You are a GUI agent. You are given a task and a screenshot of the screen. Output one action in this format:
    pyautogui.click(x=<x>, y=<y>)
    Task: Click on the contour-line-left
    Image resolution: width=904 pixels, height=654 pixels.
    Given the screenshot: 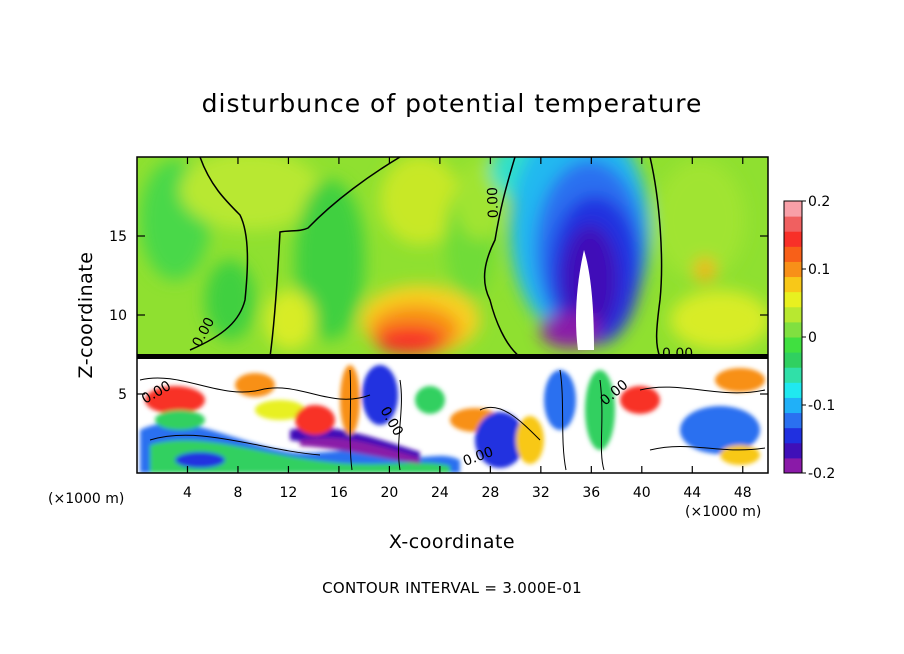 What is the action you would take?
    pyautogui.click(x=219, y=254)
    